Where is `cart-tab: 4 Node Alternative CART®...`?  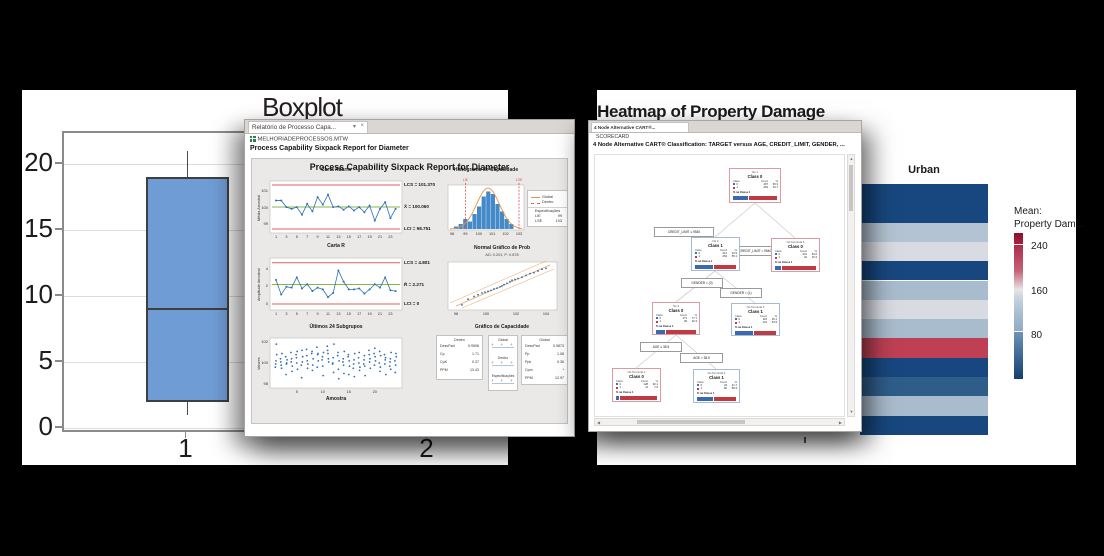 cart-tab: 4 Node Alternative CART®... is located at coordinates (640, 127).